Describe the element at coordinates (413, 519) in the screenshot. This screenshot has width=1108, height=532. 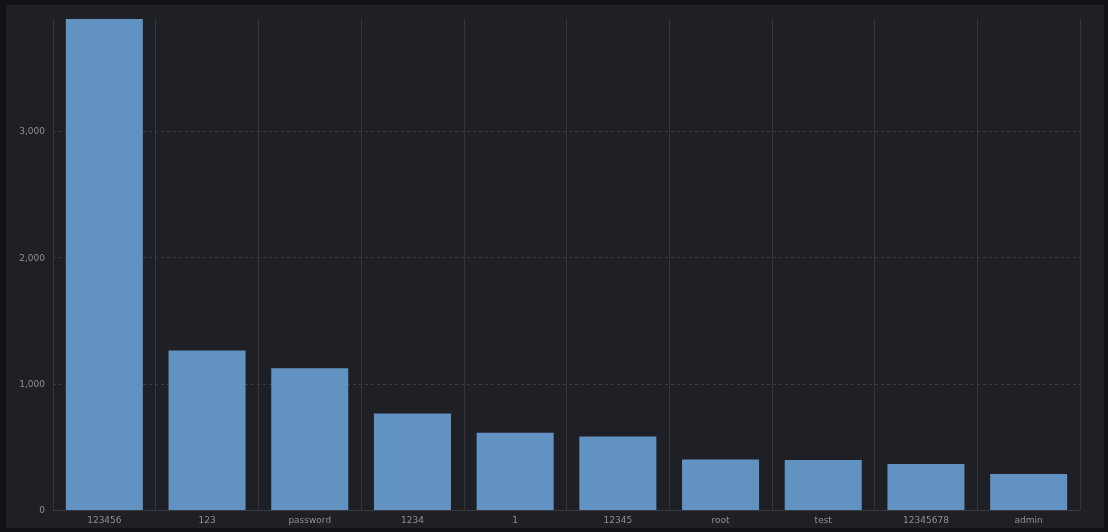
I see `x-tick-label: 1234` at that location.